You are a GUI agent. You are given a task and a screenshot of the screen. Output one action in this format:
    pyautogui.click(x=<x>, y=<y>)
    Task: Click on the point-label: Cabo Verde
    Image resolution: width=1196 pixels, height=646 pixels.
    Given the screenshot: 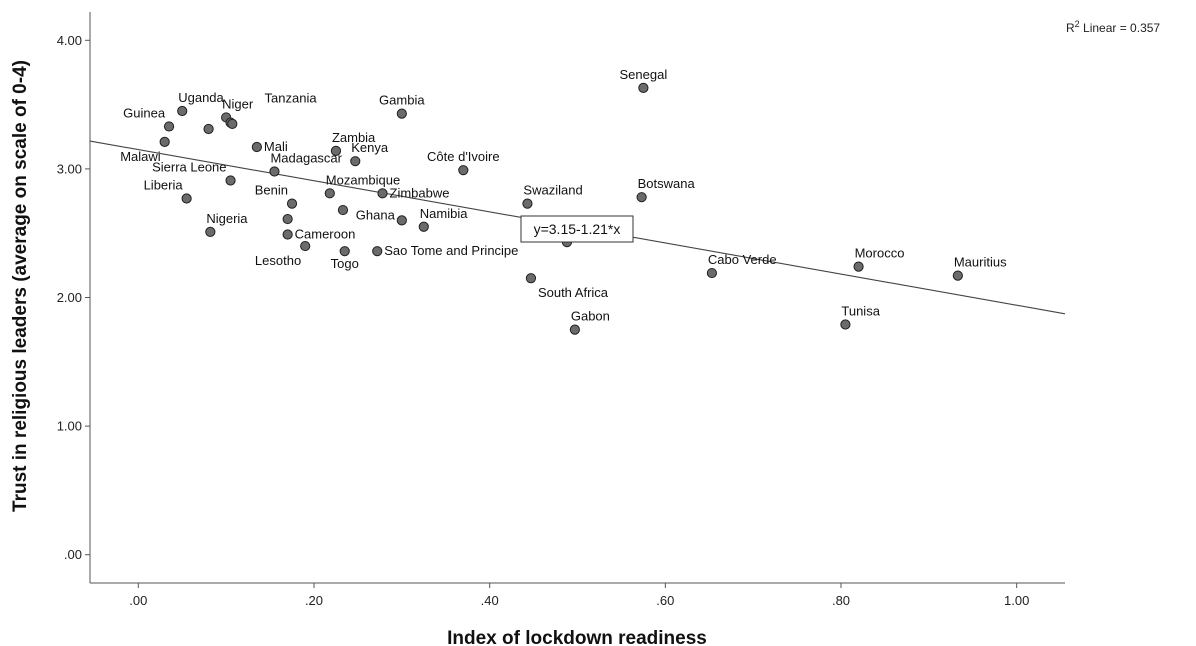 What is the action you would take?
    pyautogui.click(x=742, y=259)
    